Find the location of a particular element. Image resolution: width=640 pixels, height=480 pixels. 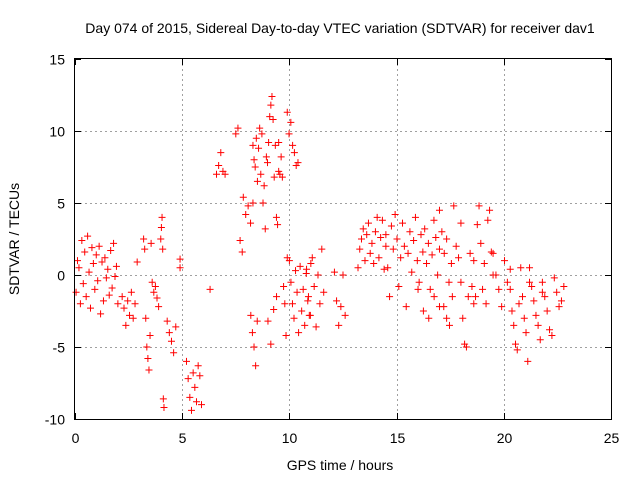

x-tick-label: 5 is located at coordinates (183, 438).